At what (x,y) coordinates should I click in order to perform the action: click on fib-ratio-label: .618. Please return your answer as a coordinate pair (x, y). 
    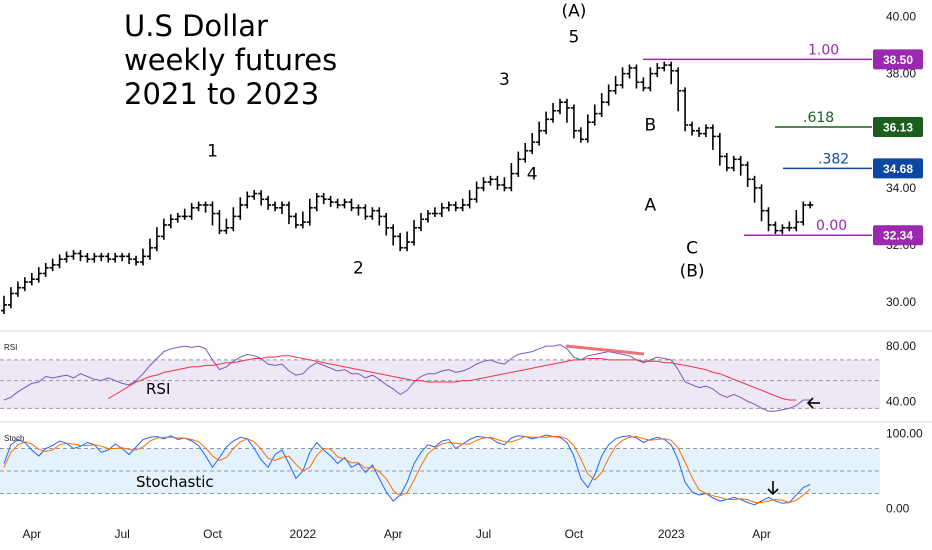
    Looking at the image, I should click on (818, 118).